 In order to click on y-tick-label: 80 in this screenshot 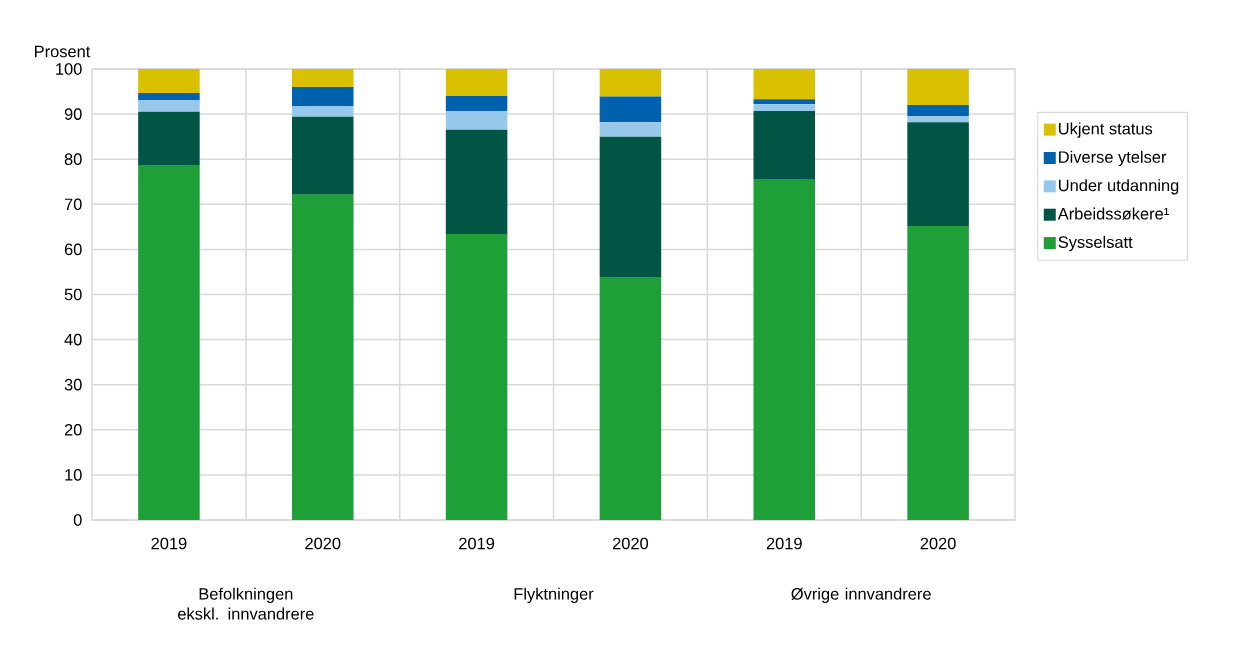, I will do `click(73, 159)`.